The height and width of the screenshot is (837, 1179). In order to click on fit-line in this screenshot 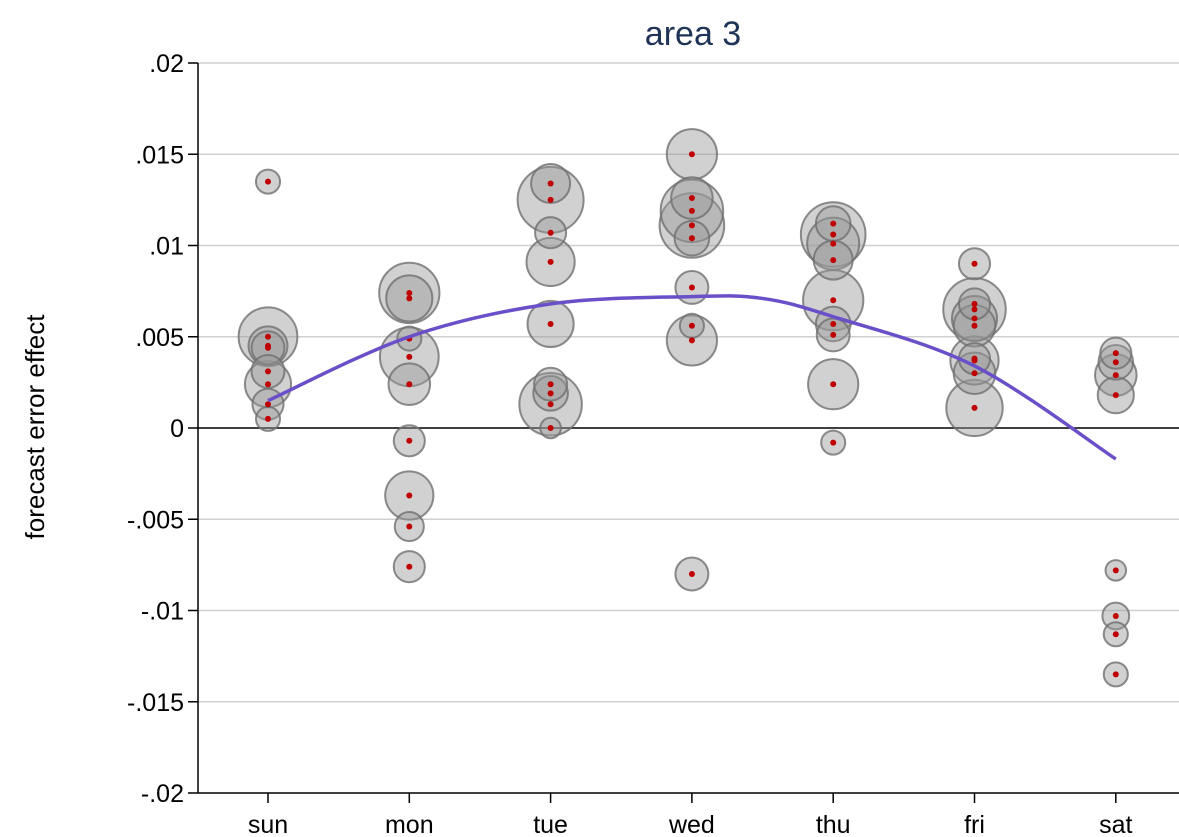, I will do `click(692, 377)`.